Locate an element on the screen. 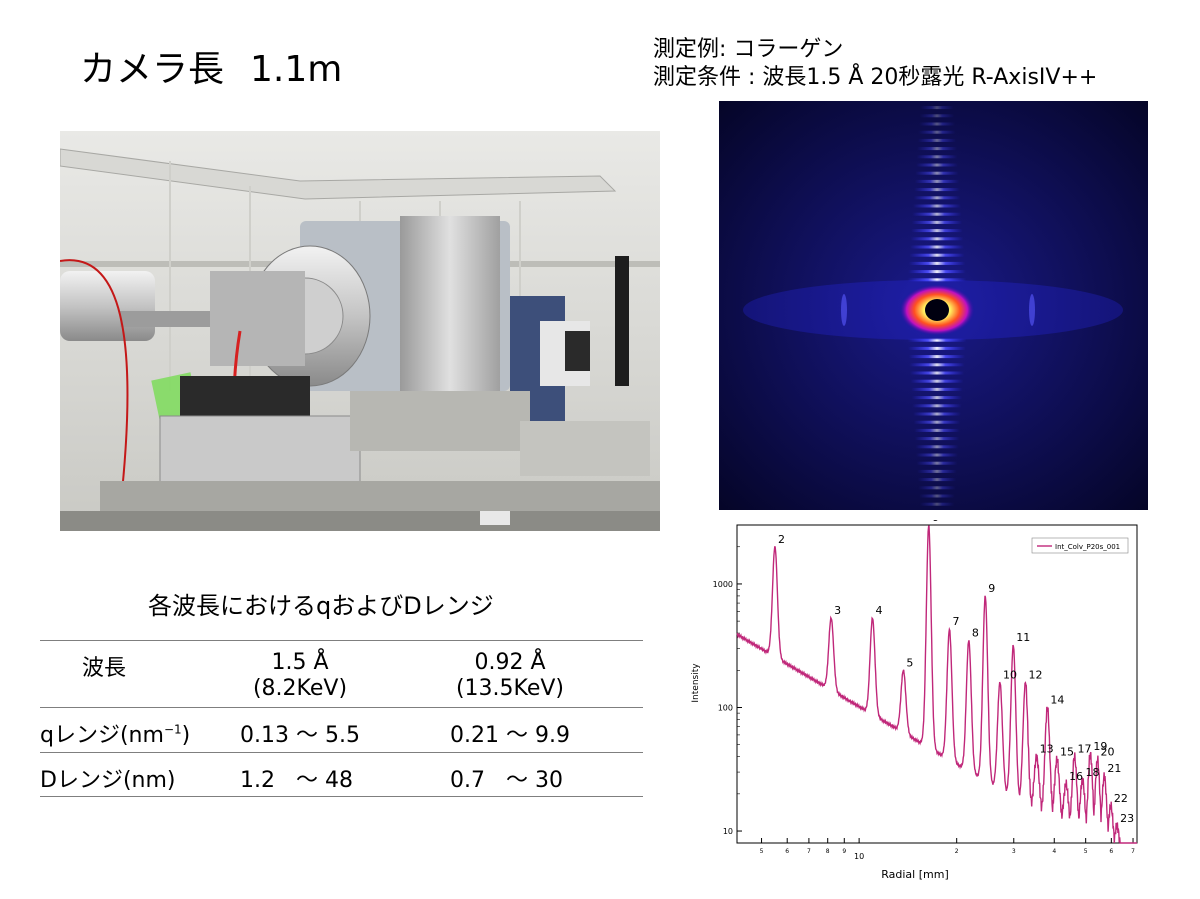 Image resolution: width=1200 pixels, height=899 pixels. x-tick-label: 8 is located at coordinates (828, 851).